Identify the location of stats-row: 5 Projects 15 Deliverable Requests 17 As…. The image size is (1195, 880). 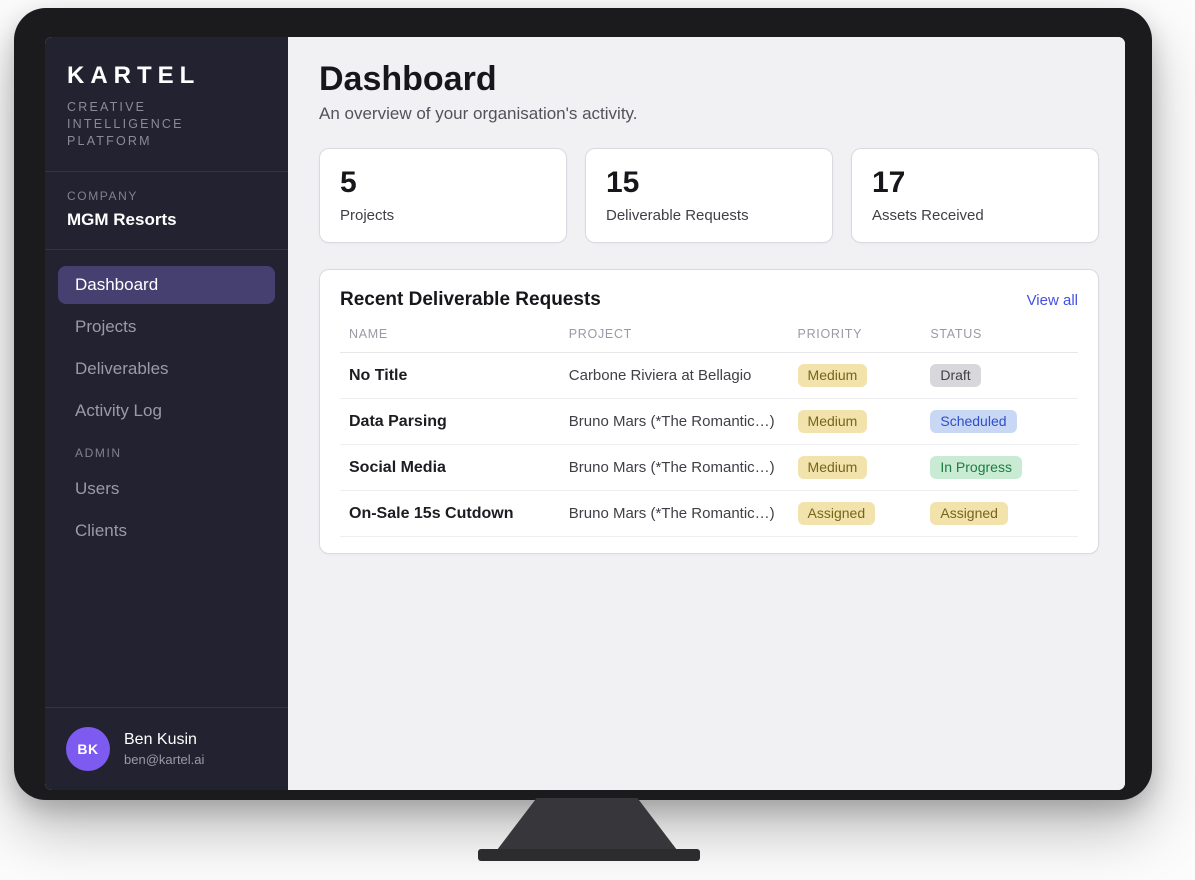
(709, 195).